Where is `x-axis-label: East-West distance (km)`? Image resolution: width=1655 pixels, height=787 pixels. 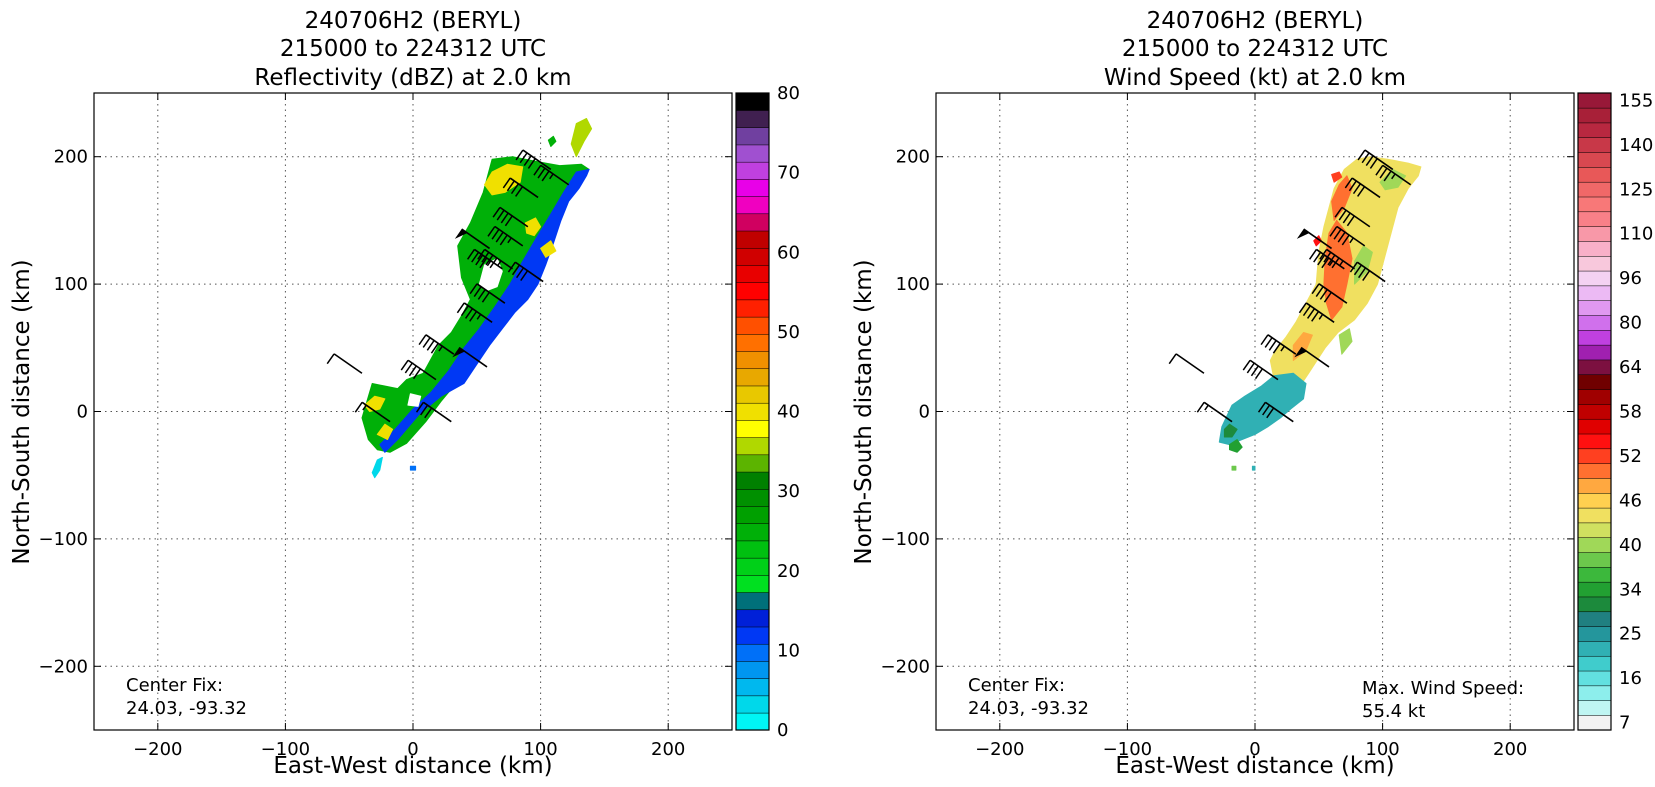 x-axis-label: East-West distance (km) is located at coordinates (1254, 766).